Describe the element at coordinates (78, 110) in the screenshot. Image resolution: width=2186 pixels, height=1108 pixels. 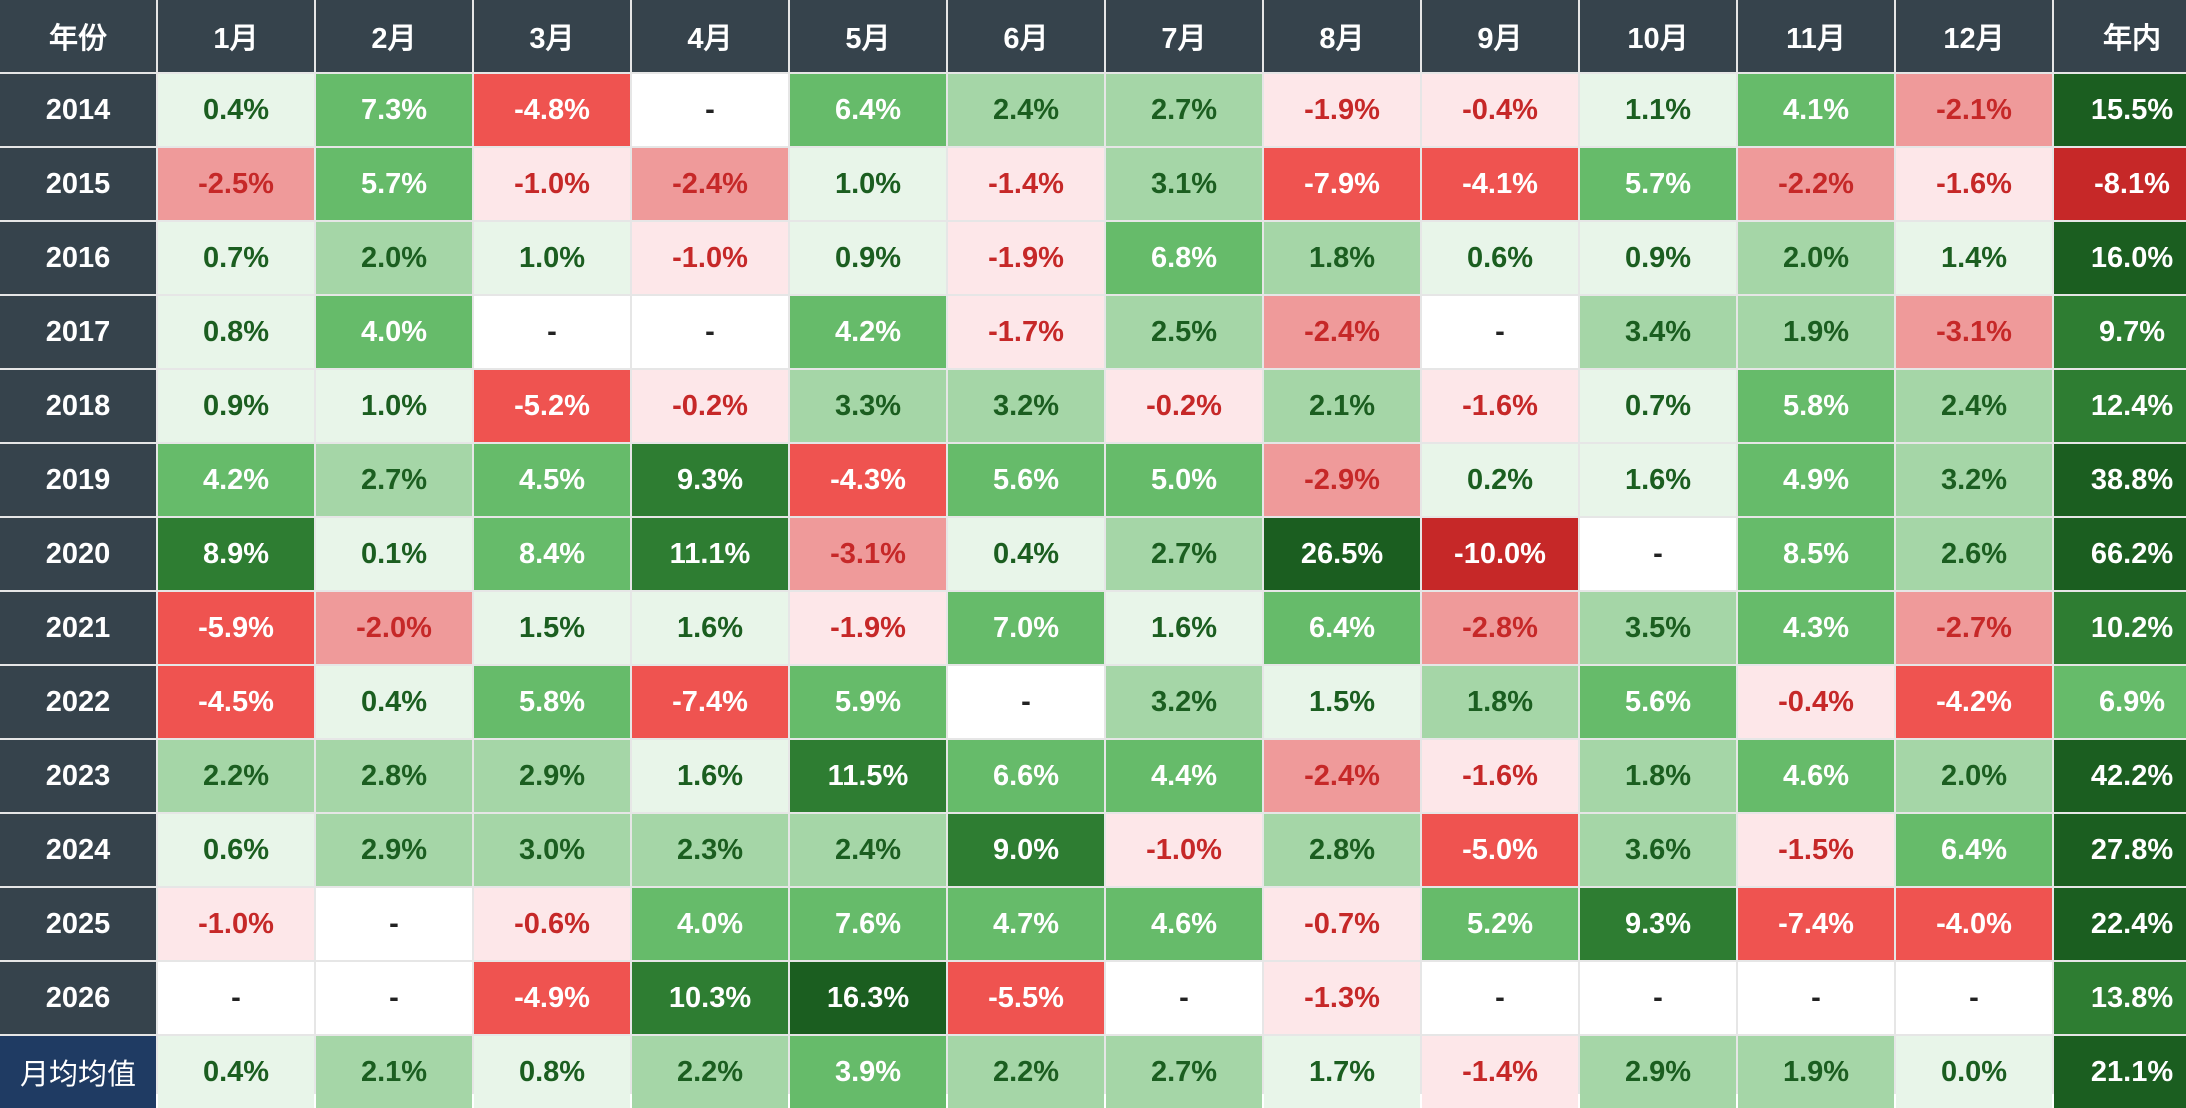
I see `year-label: 2014` at that location.